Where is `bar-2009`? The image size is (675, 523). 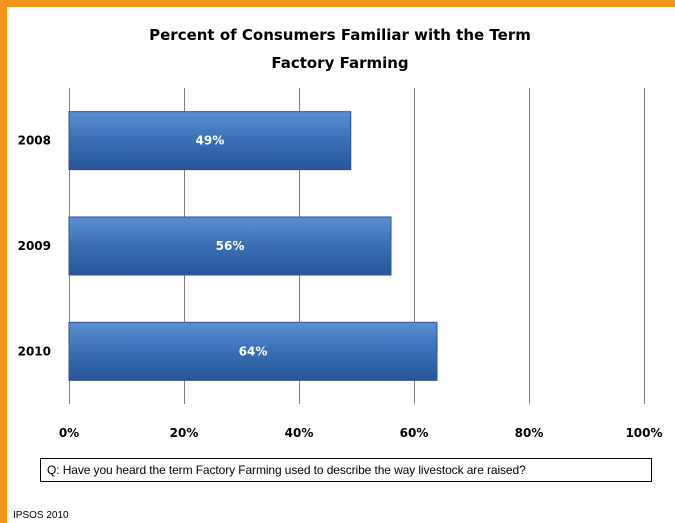 bar-2009 is located at coordinates (230, 246).